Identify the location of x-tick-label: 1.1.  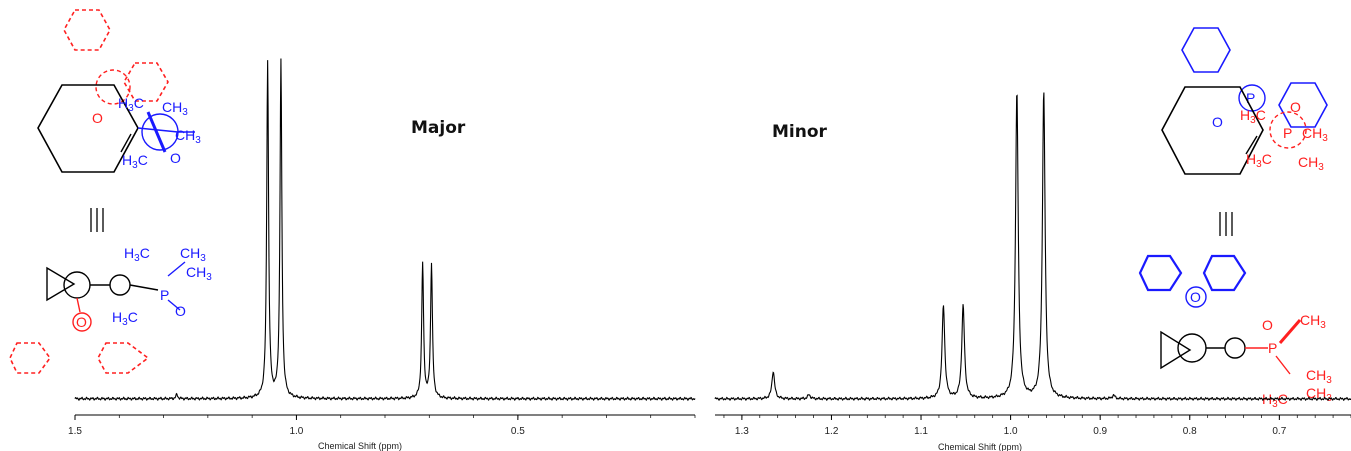
(921, 431).